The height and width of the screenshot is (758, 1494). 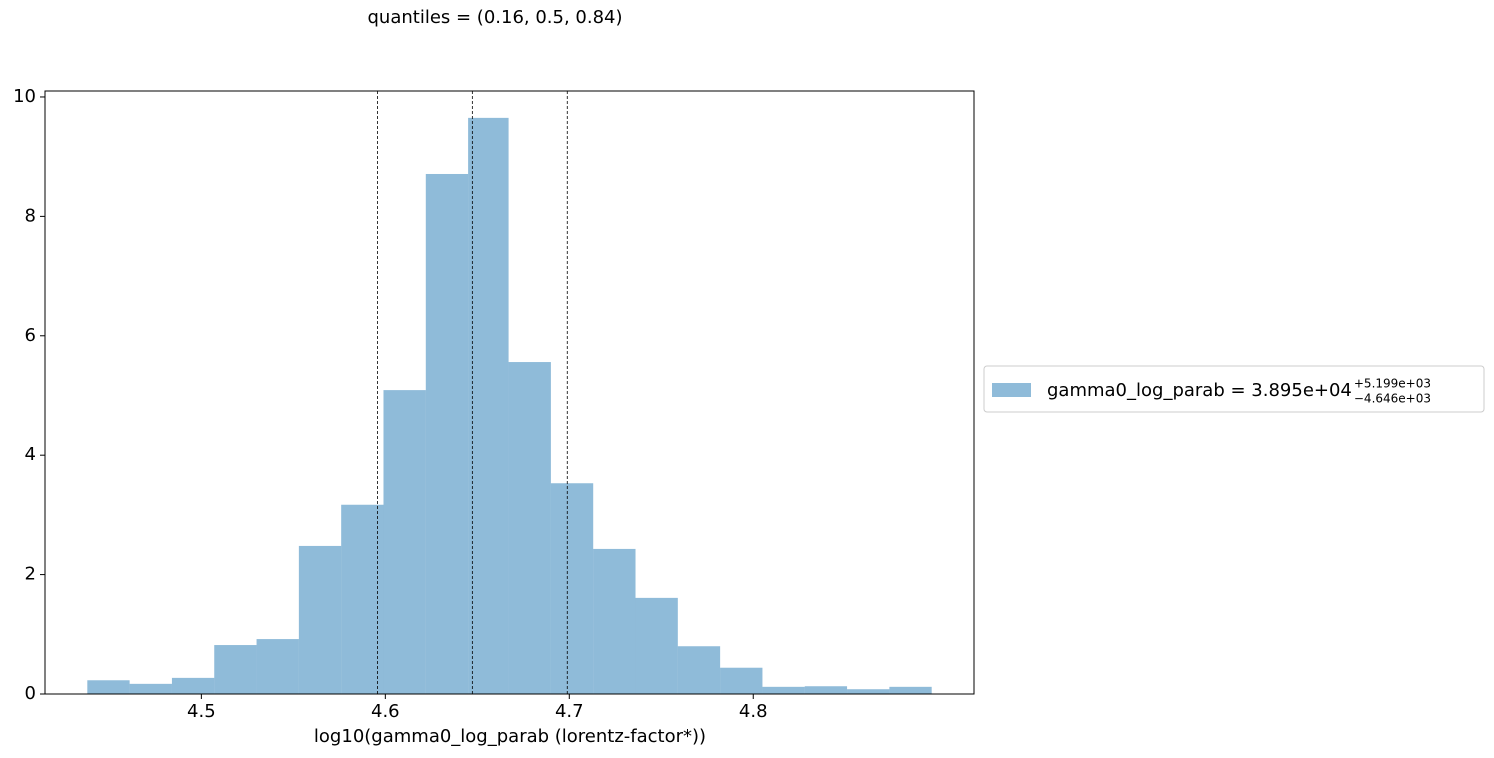 What do you see at coordinates (201, 711) in the screenshot?
I see `x-tick-label: 4.5` at bounding box center [201, 711].